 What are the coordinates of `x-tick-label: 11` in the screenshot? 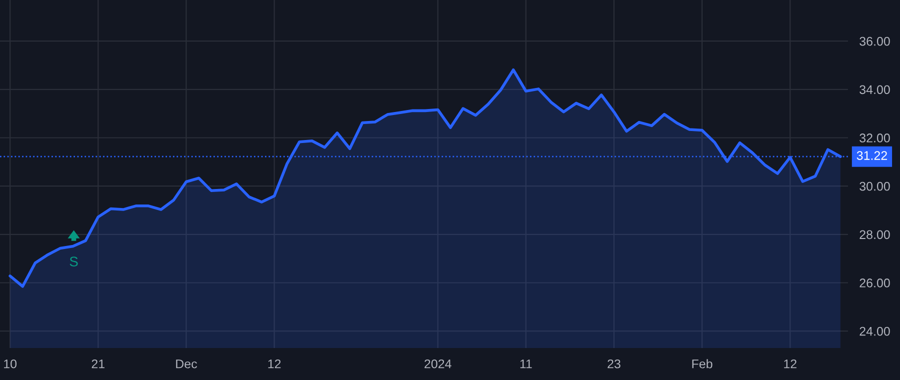 It's located at (526, 364).